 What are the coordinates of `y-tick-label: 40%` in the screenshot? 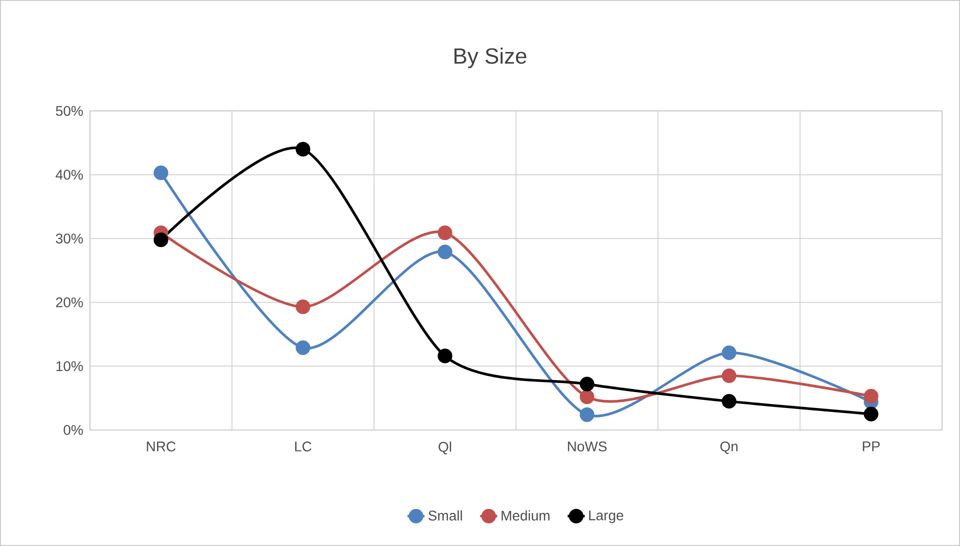 It's located at (69, 175).